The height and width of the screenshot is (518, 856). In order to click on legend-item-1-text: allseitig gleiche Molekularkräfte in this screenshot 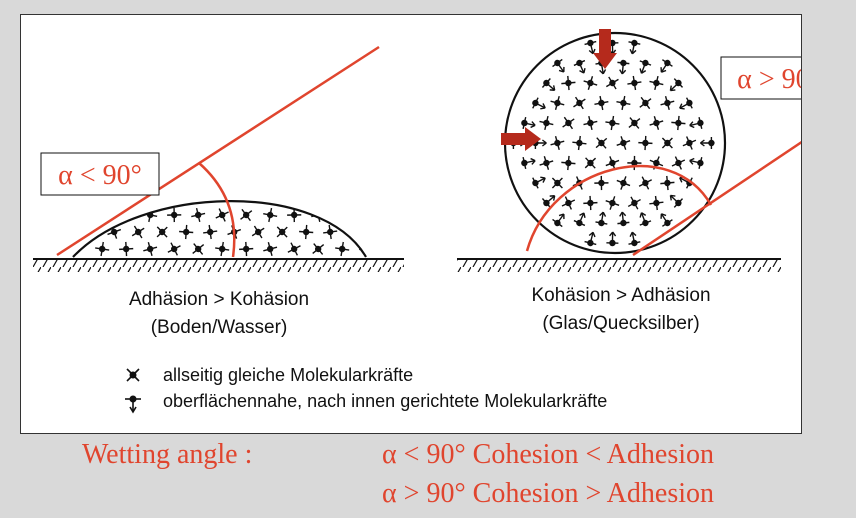, I will do `click(288, 375)`.